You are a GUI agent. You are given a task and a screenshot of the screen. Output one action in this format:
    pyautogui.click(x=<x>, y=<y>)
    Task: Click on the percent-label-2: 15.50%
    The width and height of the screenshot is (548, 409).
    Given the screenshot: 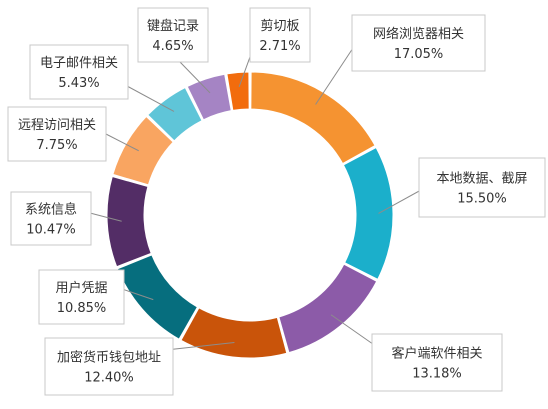 What is the action you would take?
    pyautogui.click(x=482, y=199)
    